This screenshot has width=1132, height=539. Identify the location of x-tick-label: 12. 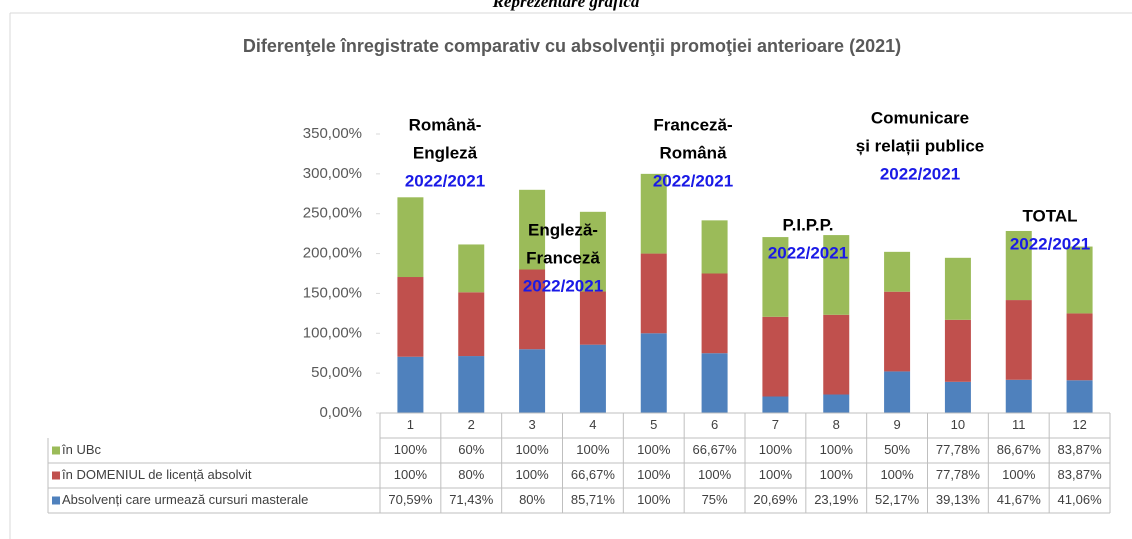
(1079, 424).